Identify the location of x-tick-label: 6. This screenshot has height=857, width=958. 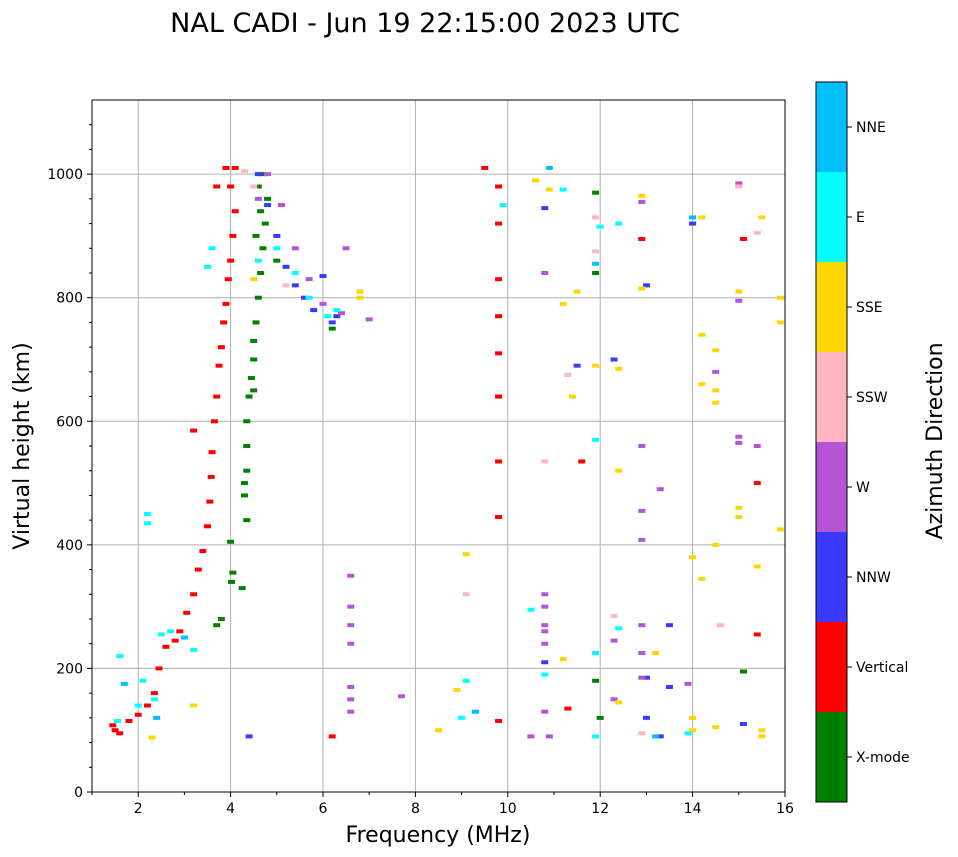
(323, 809).